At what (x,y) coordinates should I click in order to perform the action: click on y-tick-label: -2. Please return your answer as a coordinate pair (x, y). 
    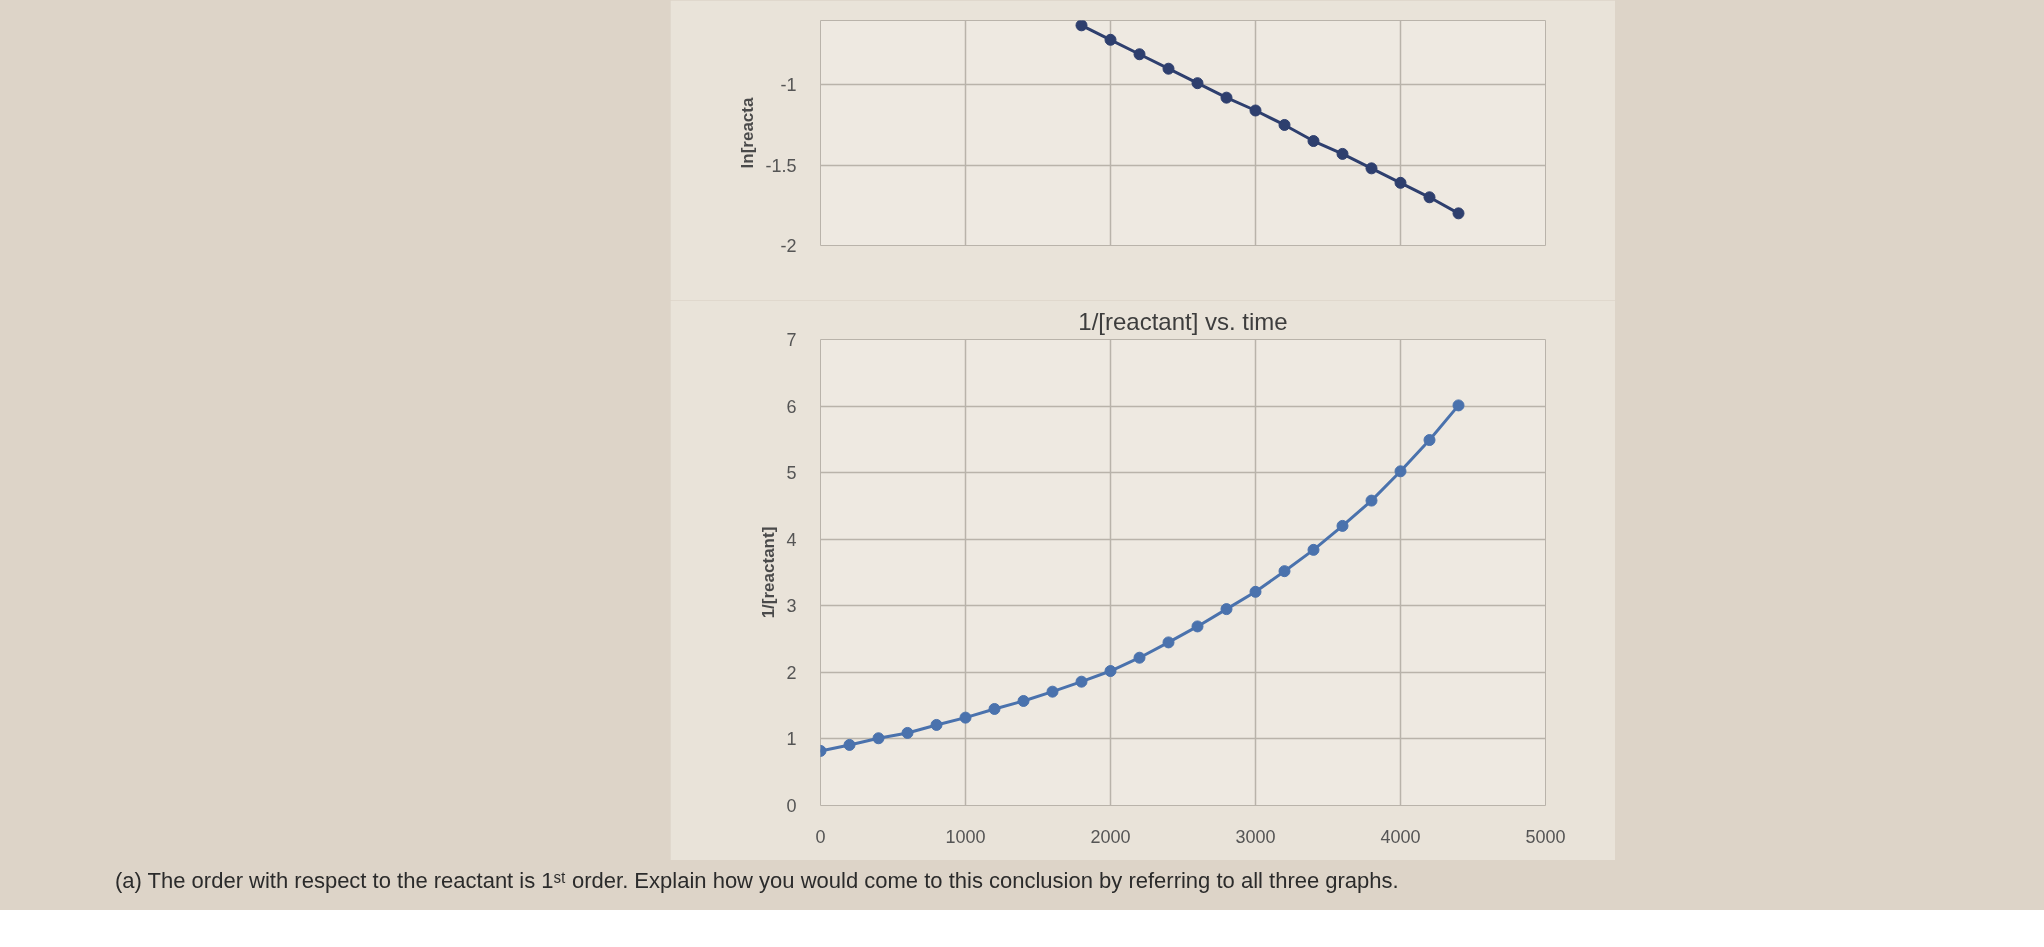
    Looking at the image, I should click on (788, 246).